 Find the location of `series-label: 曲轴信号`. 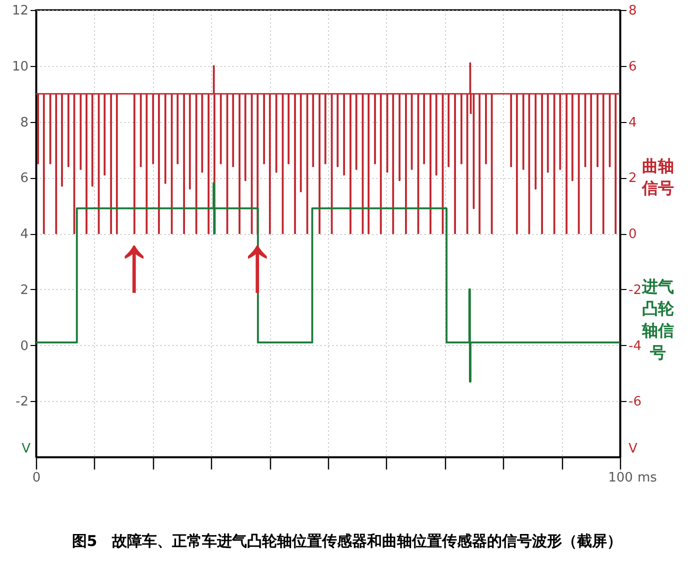

series-label: 曲轴信号 is located at coordinates (657, 177).